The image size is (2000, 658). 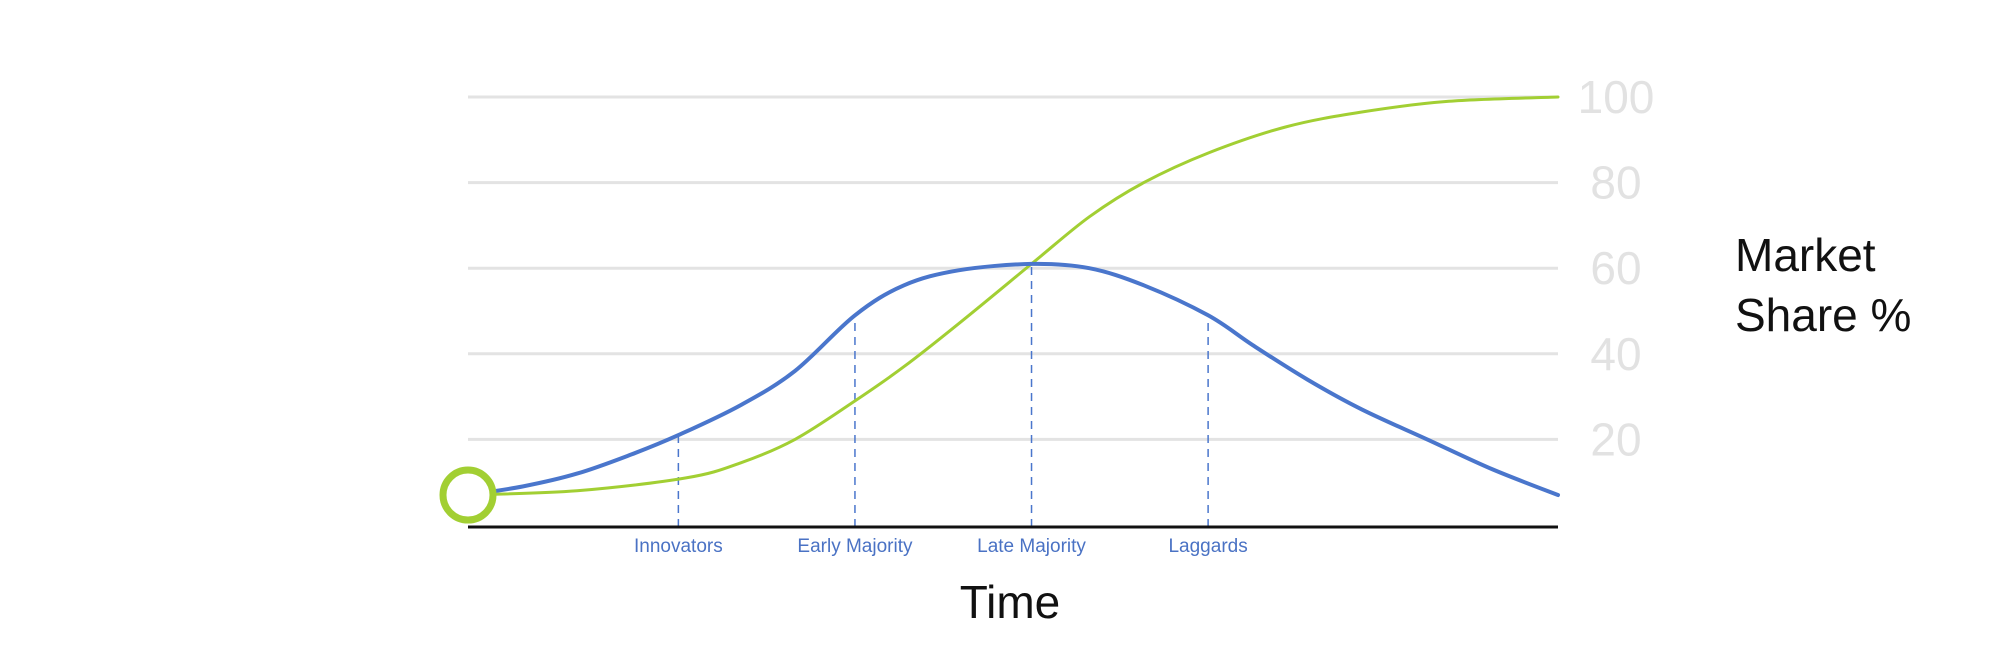 I want to click on y-tick-label-60: 60, so click(x=1615, y=268).